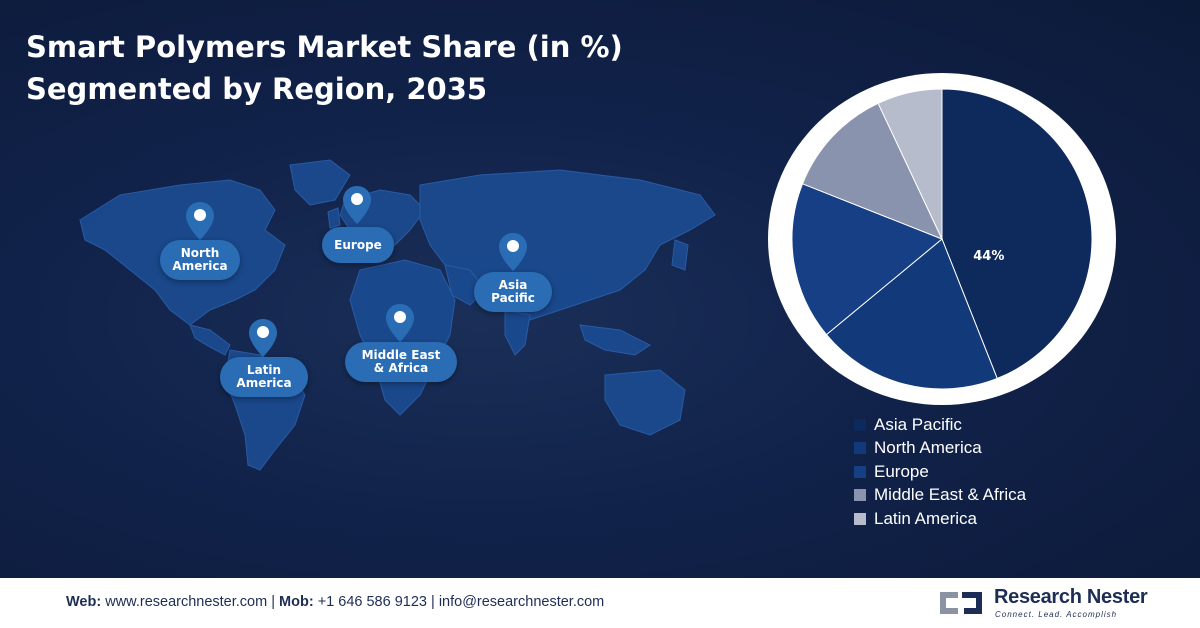 Image resolution: width=1200 pixels, height=628 pixels. What do you see at coordinates (372, 602) in the screenshot?
I see `phone-number: +1 646 586 9123` at bounding box center [372, 602].